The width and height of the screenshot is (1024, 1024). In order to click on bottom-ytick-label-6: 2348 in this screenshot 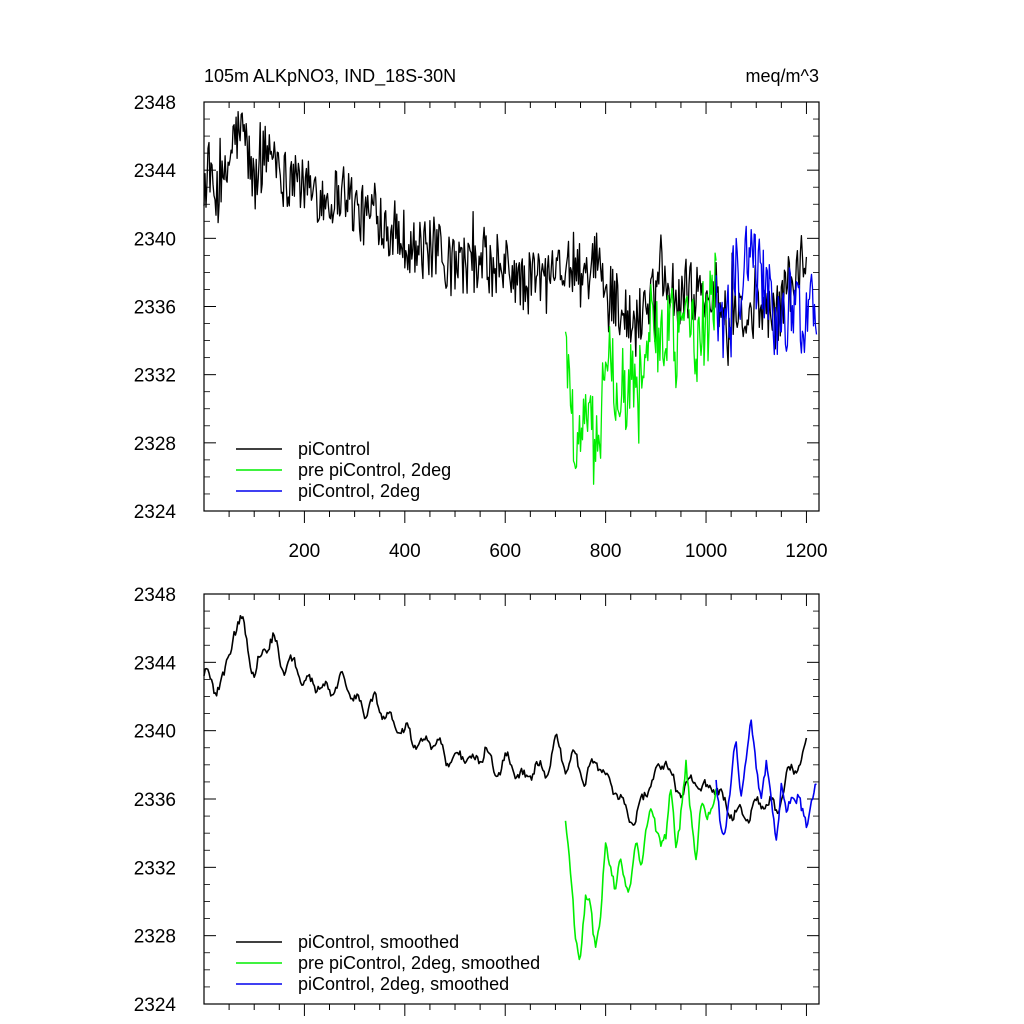, I will do `click(155, 595)`.